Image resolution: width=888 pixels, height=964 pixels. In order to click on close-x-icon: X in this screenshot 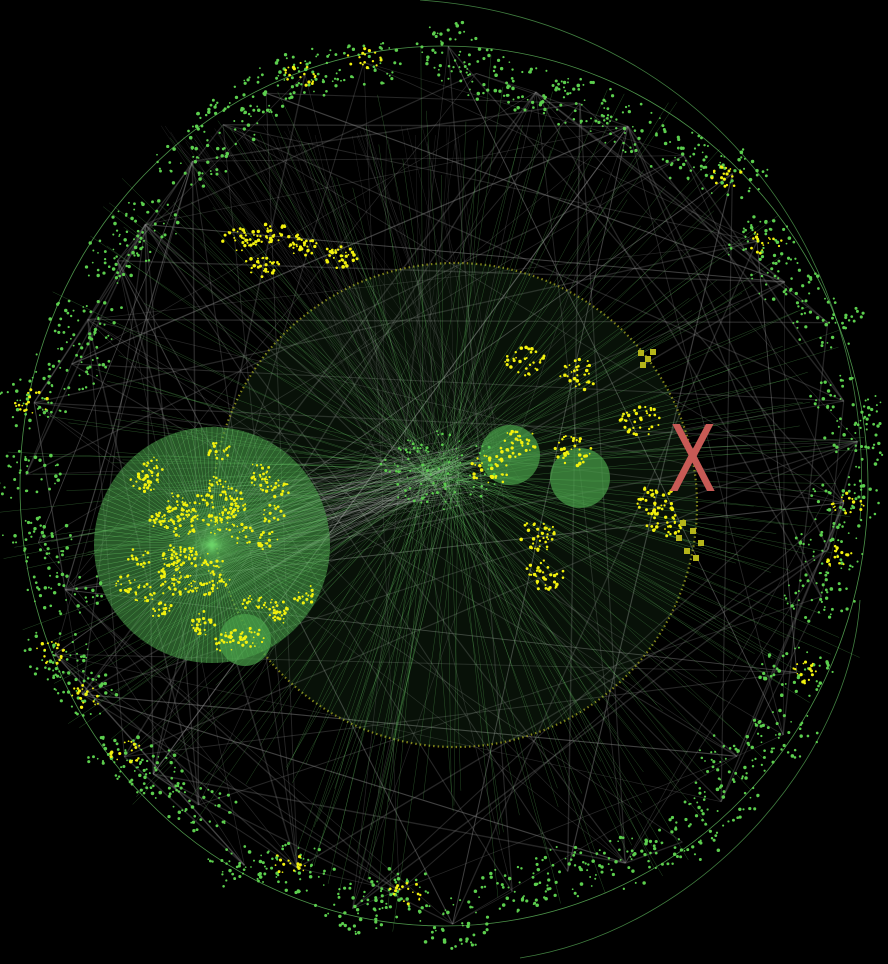, I will do `click(692, 459)`.